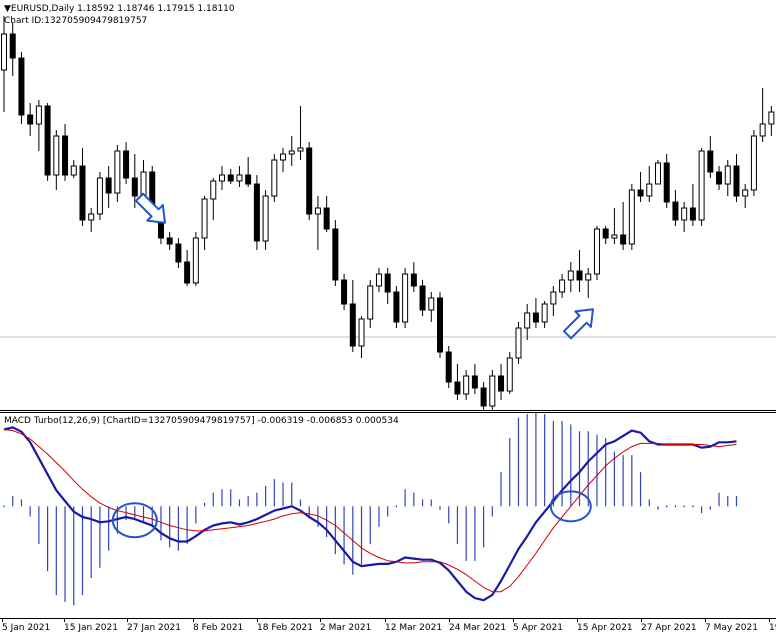 The height and width of the screenshot is (639, 776). Describe the element at coordinates (388, 411) in the screenshot. I see `pane-separator` at that location.